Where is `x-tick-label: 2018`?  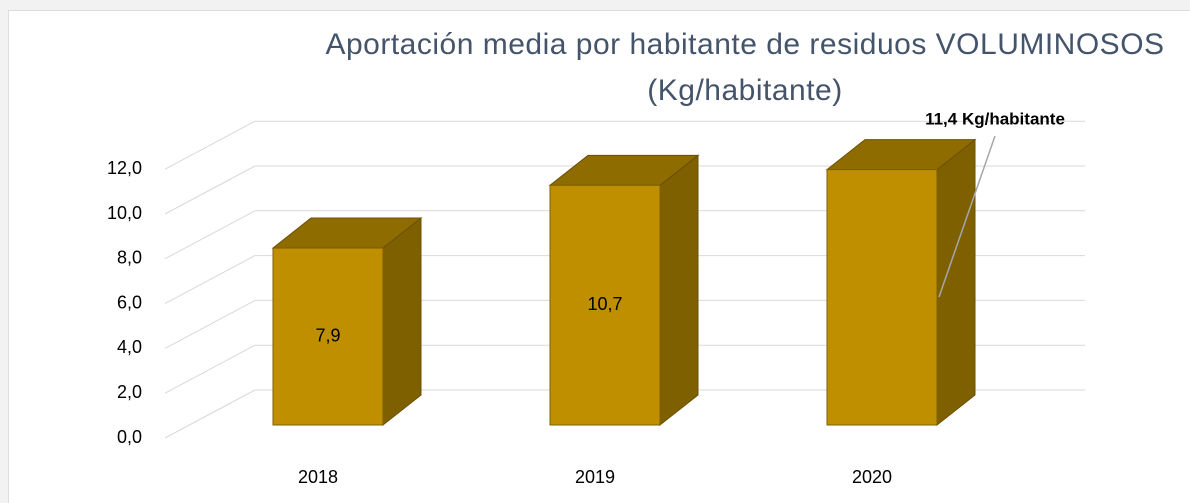
x-tick-label: 2018 is located at coordinates (318, 477).